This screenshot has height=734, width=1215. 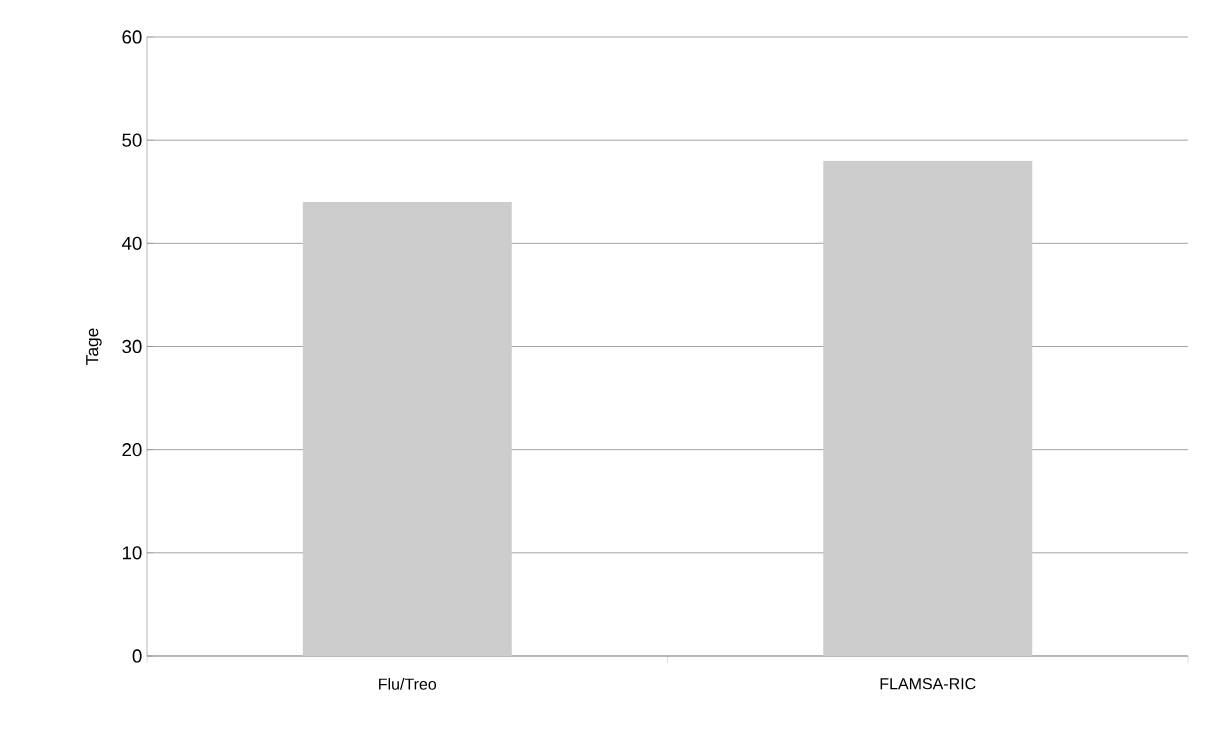 What do you see at coordinates (132, 37) in the screenshot?
I see `y-tick-label: 60` at bounding box center [132, 37].